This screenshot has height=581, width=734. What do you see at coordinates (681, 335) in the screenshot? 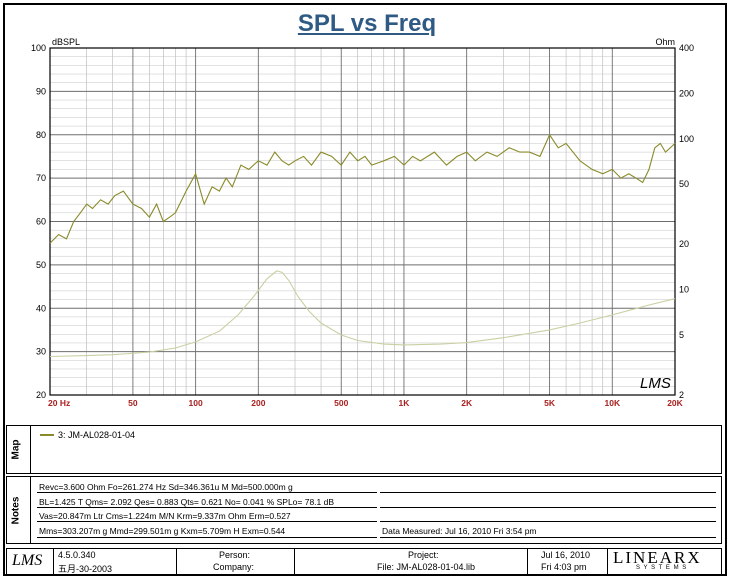
I see `y2-tick-label: 5` at bounding box center [681, 335].